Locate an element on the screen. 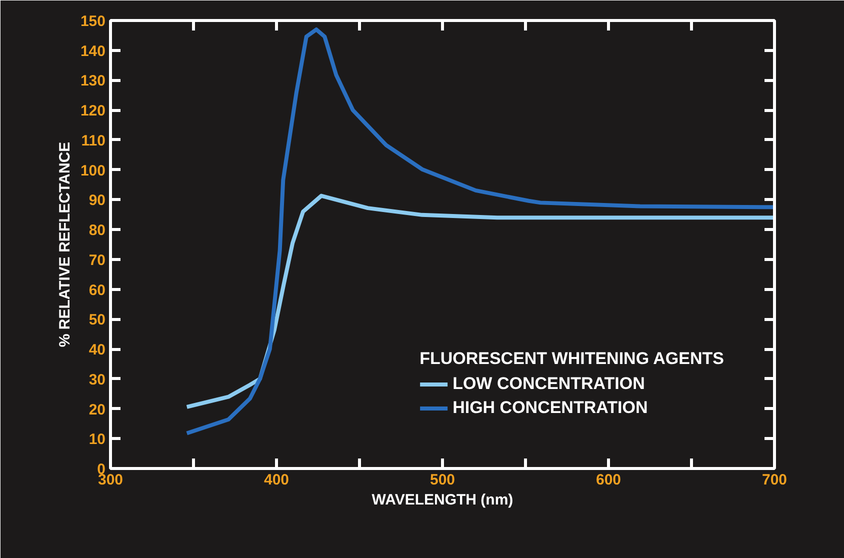 This screenshot has height=558, width=844. y-tick-label: 140 is located at coordinates (93, 51).